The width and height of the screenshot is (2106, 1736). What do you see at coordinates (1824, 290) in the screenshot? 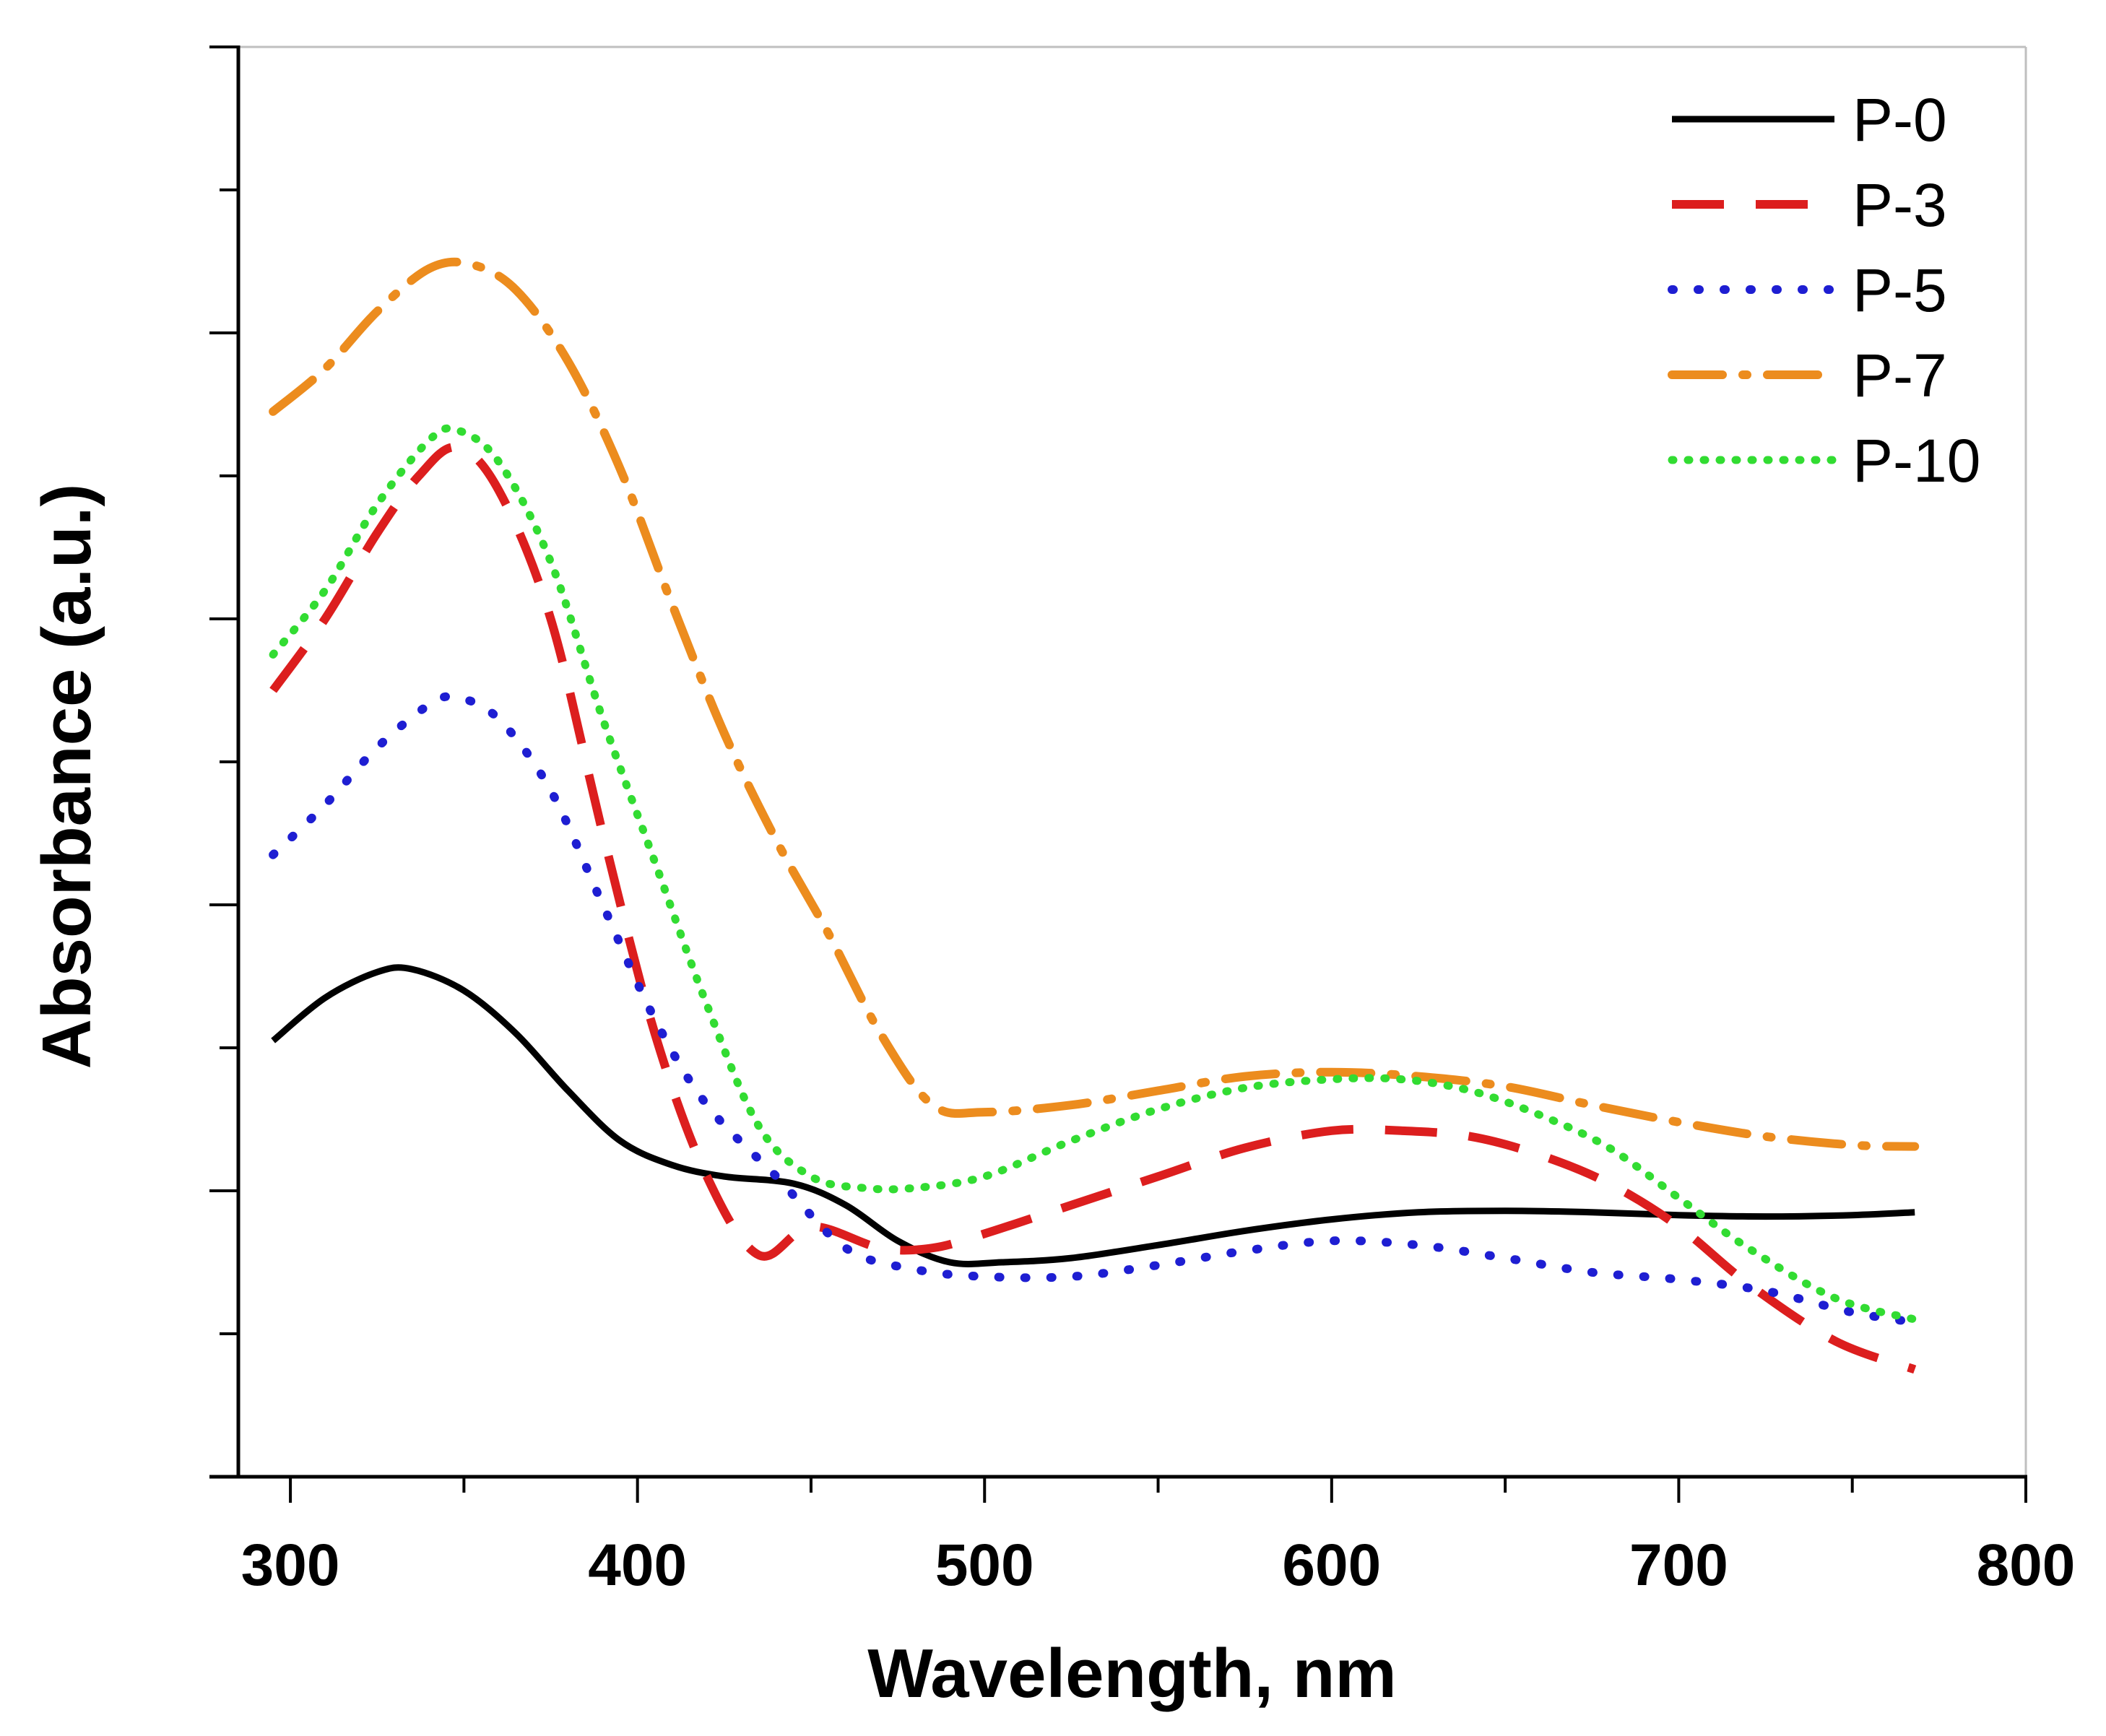
I see `legend: P-0 P-3 P-5 P-7 P-10` at bounding box center [1824, 290].